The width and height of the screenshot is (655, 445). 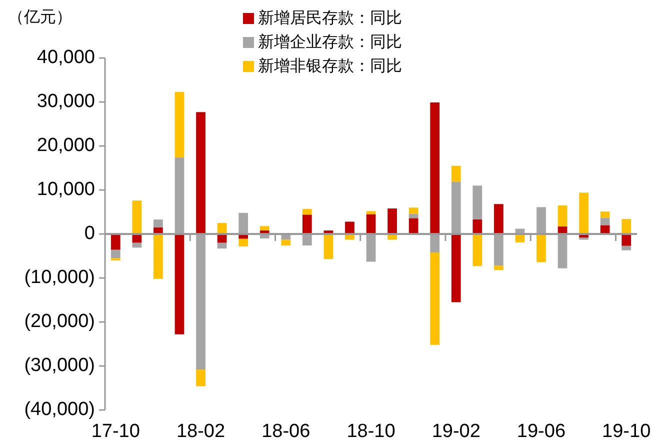 I want to click on x-tick-label: 19-10, so click(x=626, y=431).